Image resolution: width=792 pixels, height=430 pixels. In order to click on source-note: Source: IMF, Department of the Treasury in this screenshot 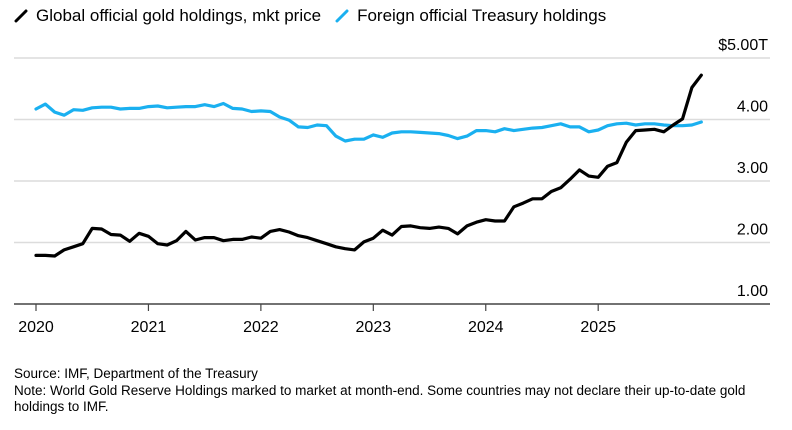, I will do `click(136, 373)`.